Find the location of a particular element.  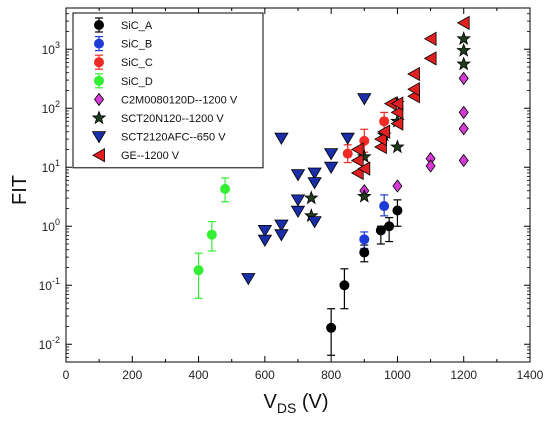

legend-label: SiC_D is located at coordinates (137, 82).